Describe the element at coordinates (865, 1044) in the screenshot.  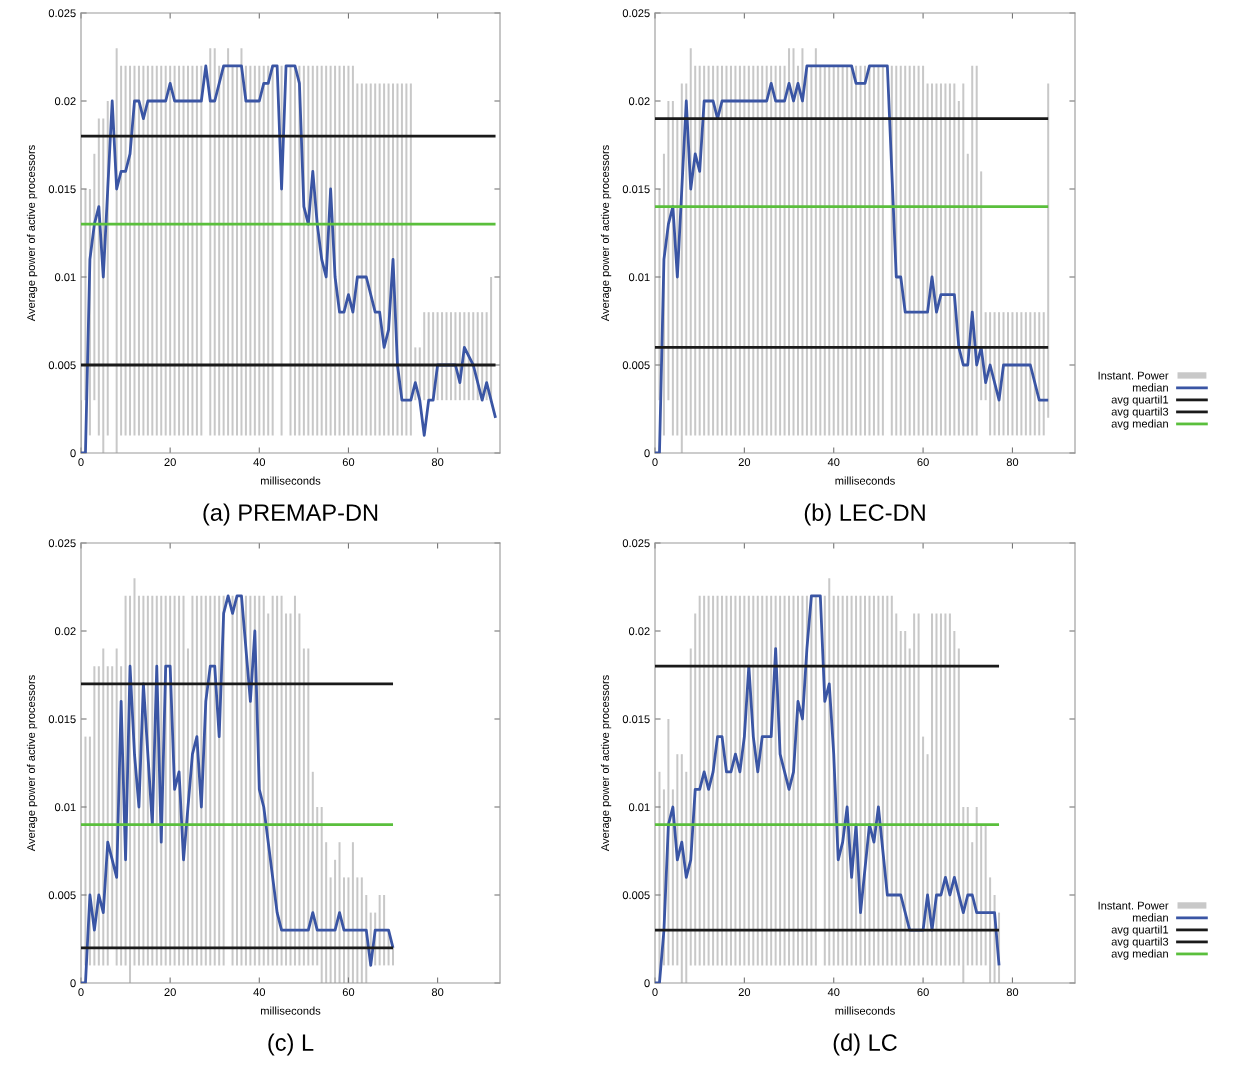
I see `text: (d) LC` at that location.